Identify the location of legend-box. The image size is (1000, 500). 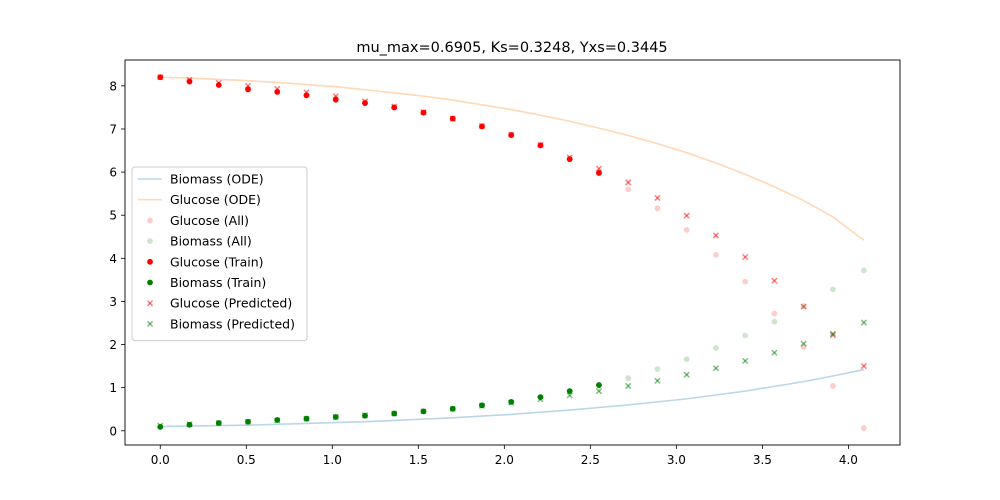
(219, 254).